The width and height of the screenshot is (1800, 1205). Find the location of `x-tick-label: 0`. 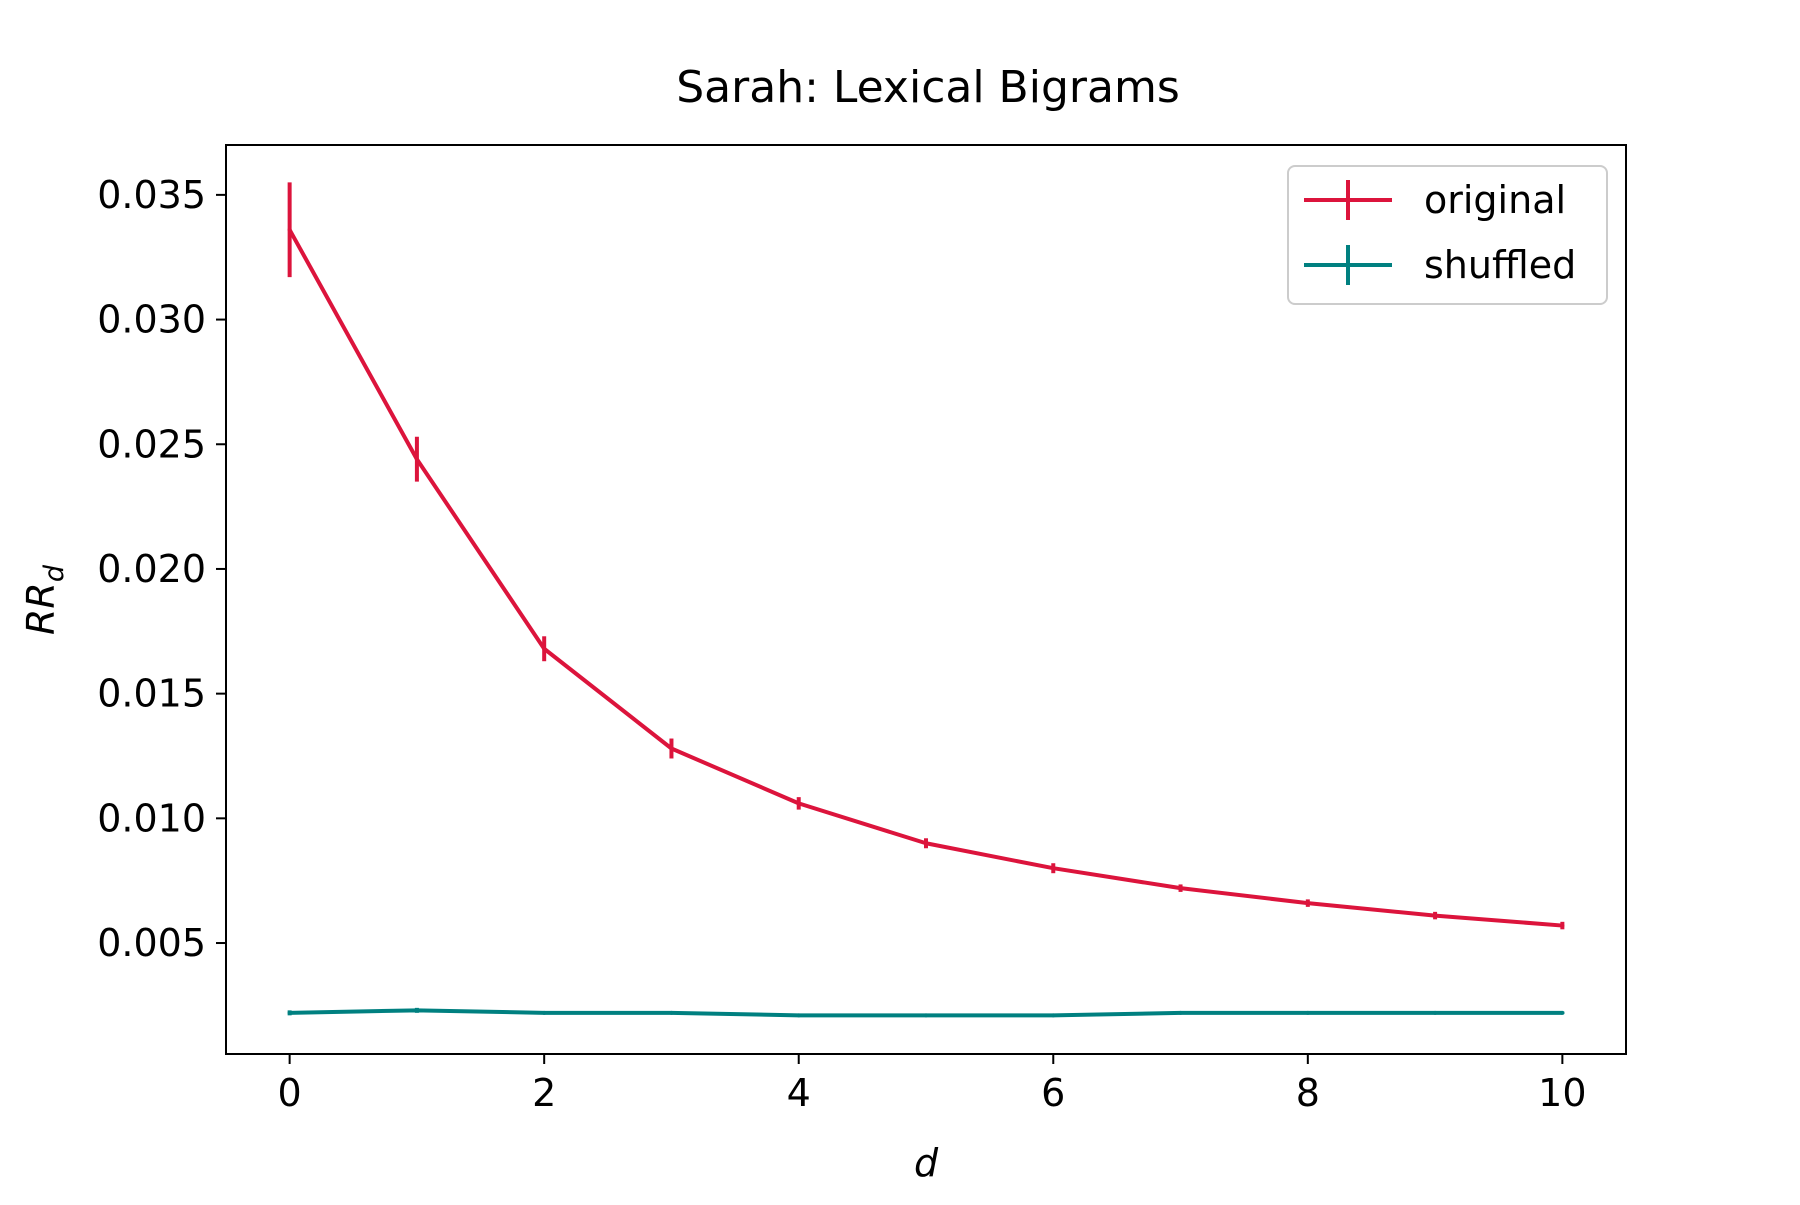

x-tick-label: 0 is located at coordinates (290, 1093).